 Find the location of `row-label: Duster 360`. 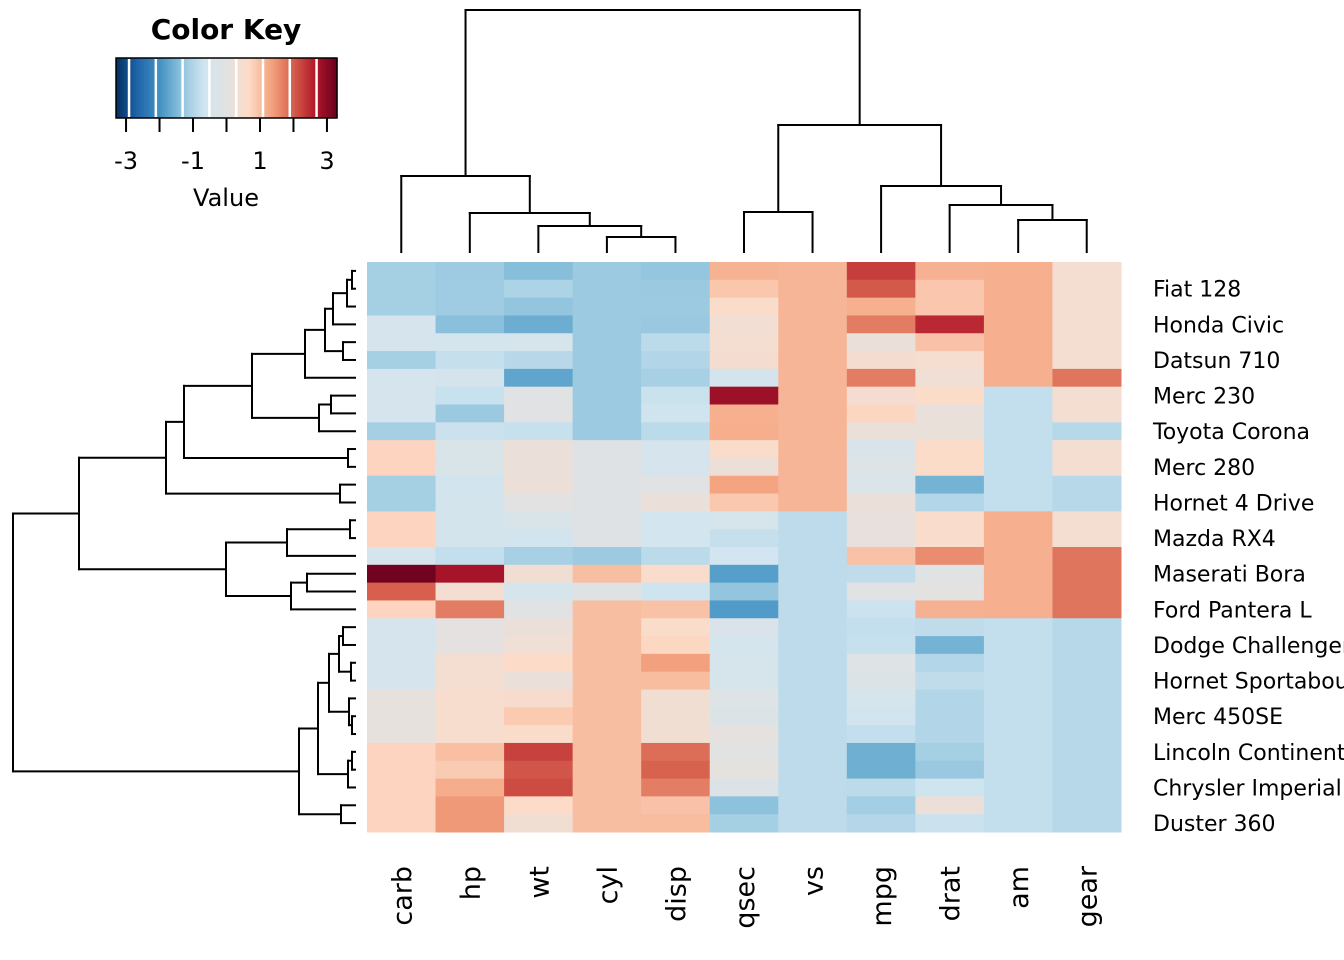

row-label: Duster 360 is located at coordinates (1214, 824).